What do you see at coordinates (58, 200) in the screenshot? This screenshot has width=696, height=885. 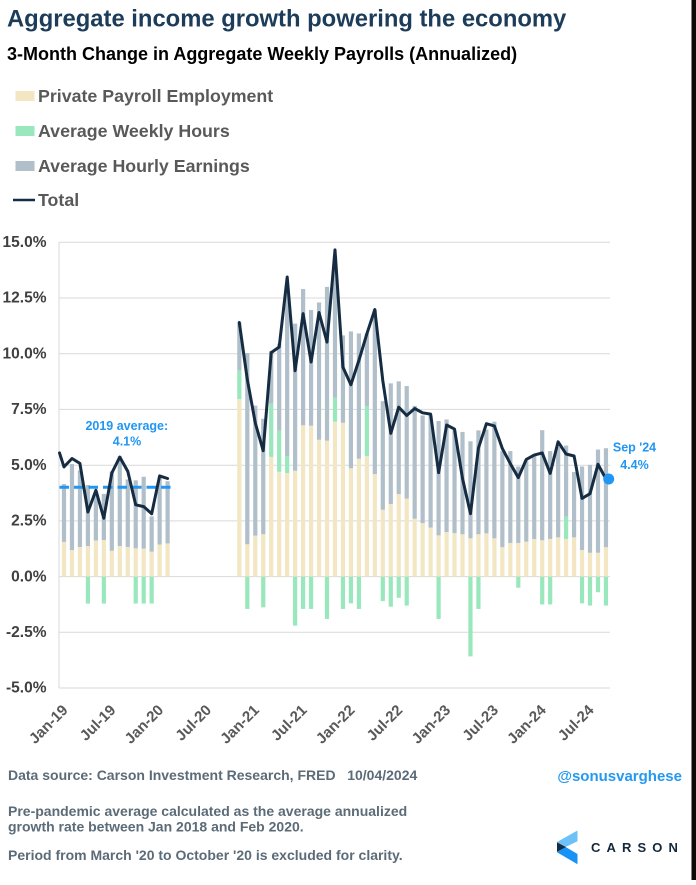 I see `svg-text: Total` at bounding box center [58, 200].